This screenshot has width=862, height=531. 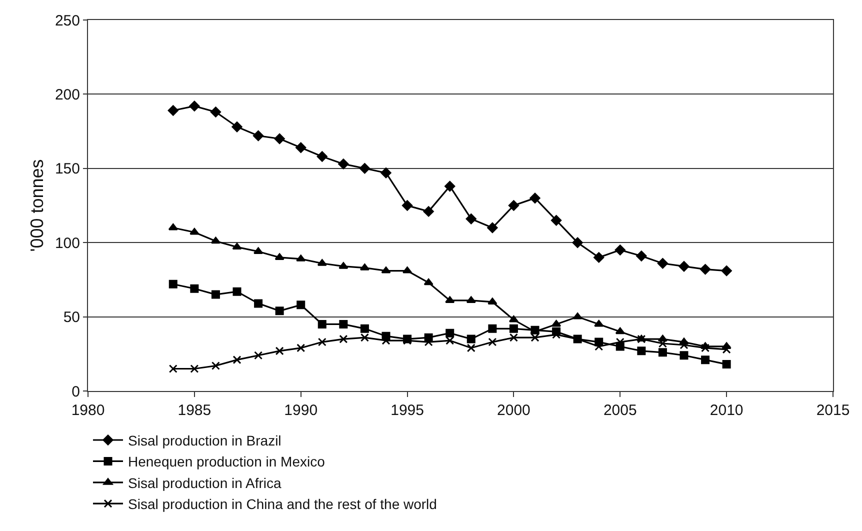 What do you see at coordinates (227, 462) in the screenshot?
I see `legend-label: Henequen production in Mexico` at bounding box center [227, 462].